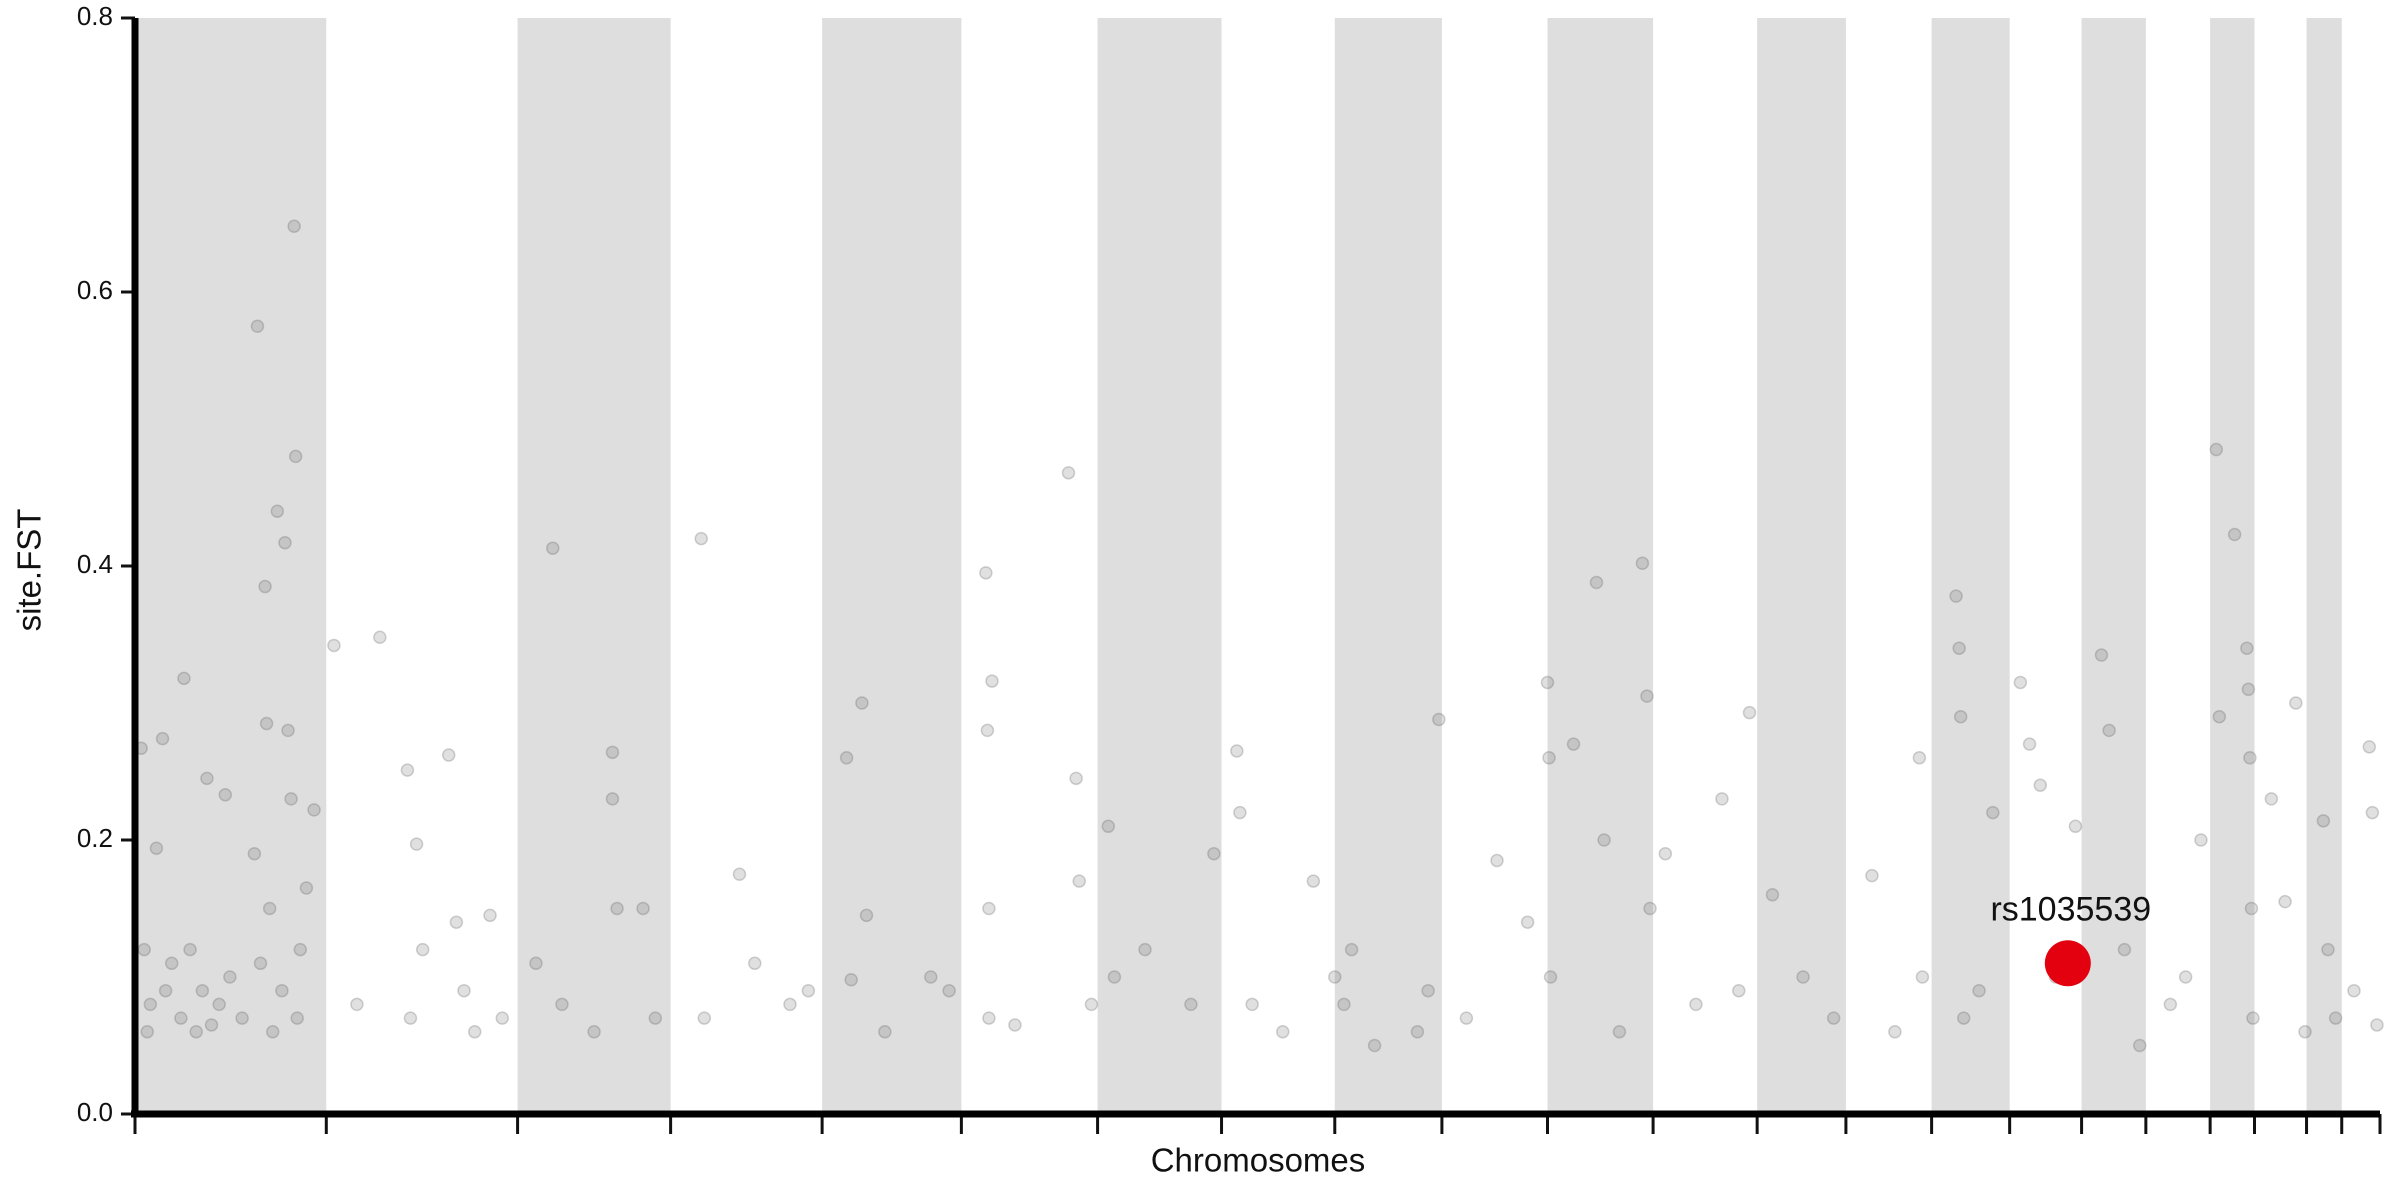 This screenshot has width=2400, height=1200. What do you see at coordinates (95, 838) in the screenshot?
I see `y-tick-label: 0.2` at bounding box center [95, 838].